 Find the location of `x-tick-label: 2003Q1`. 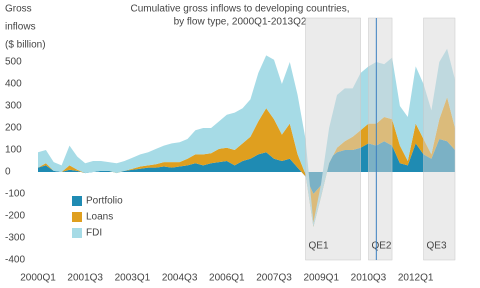

x-tick-label: 2003Q1 is located at coordinates (133, 278).